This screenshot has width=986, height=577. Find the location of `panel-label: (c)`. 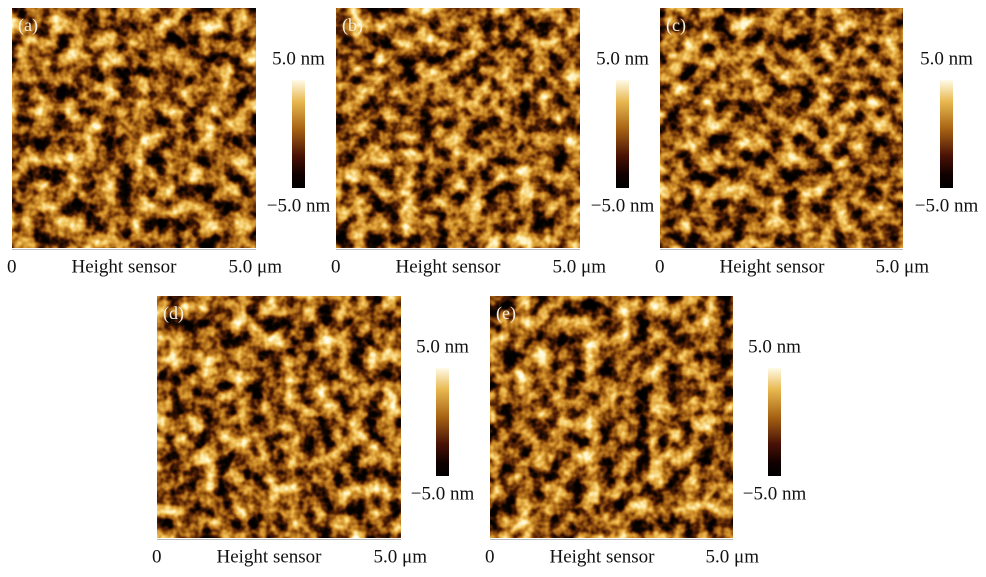

panel-label: (c) is located at coordinates (676, 25).